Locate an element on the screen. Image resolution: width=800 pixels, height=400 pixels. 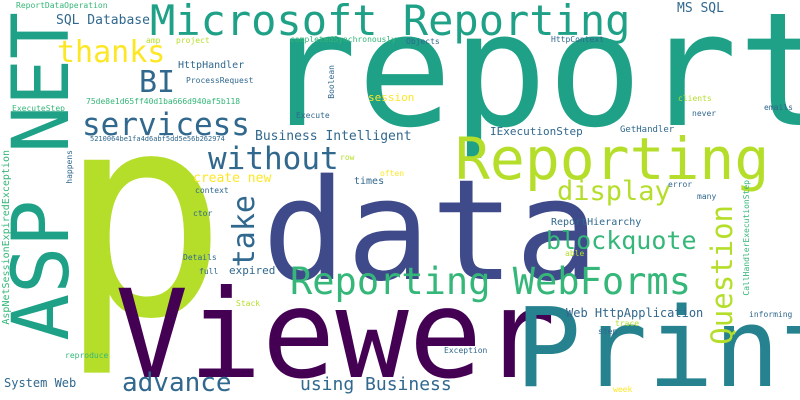
word-system-web: System Web is located at coordinates (40, 383).